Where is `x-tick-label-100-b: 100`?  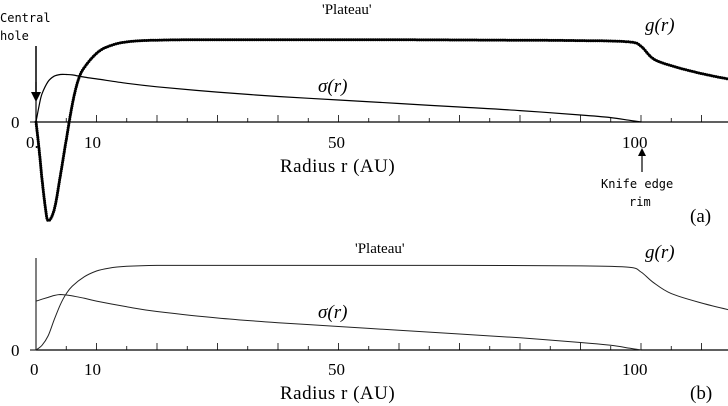 x-tick-label-100-b: 100 is located at coordinates (635, 369).